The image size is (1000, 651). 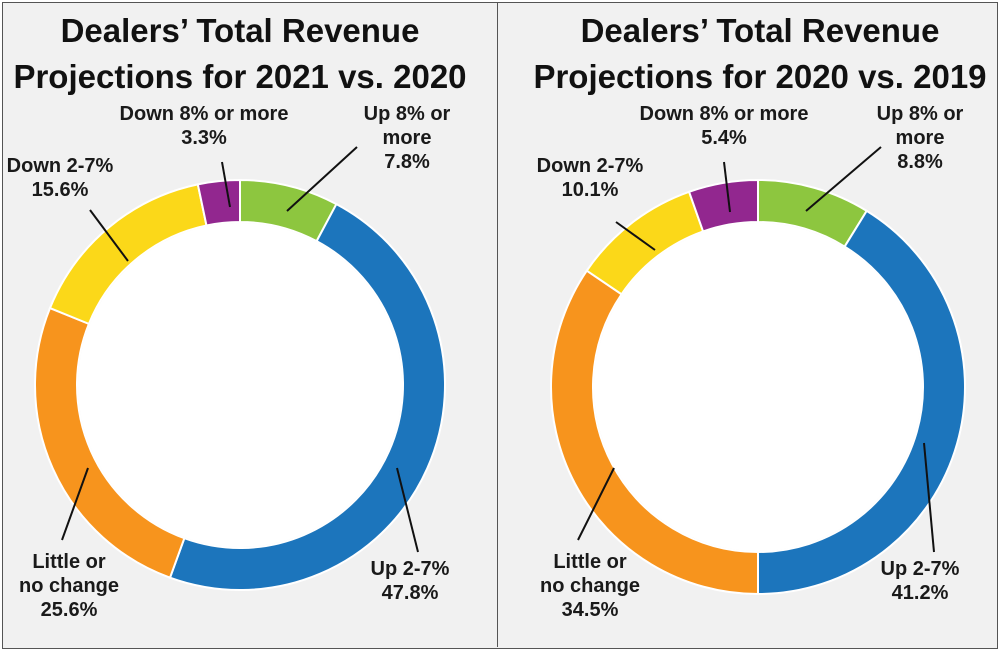 What do you see at coordinates (60, 178) in the screenshot?
I see `data-label-down-2-7: Down 2-7% 15.6%` at bounding box center [60, 178].